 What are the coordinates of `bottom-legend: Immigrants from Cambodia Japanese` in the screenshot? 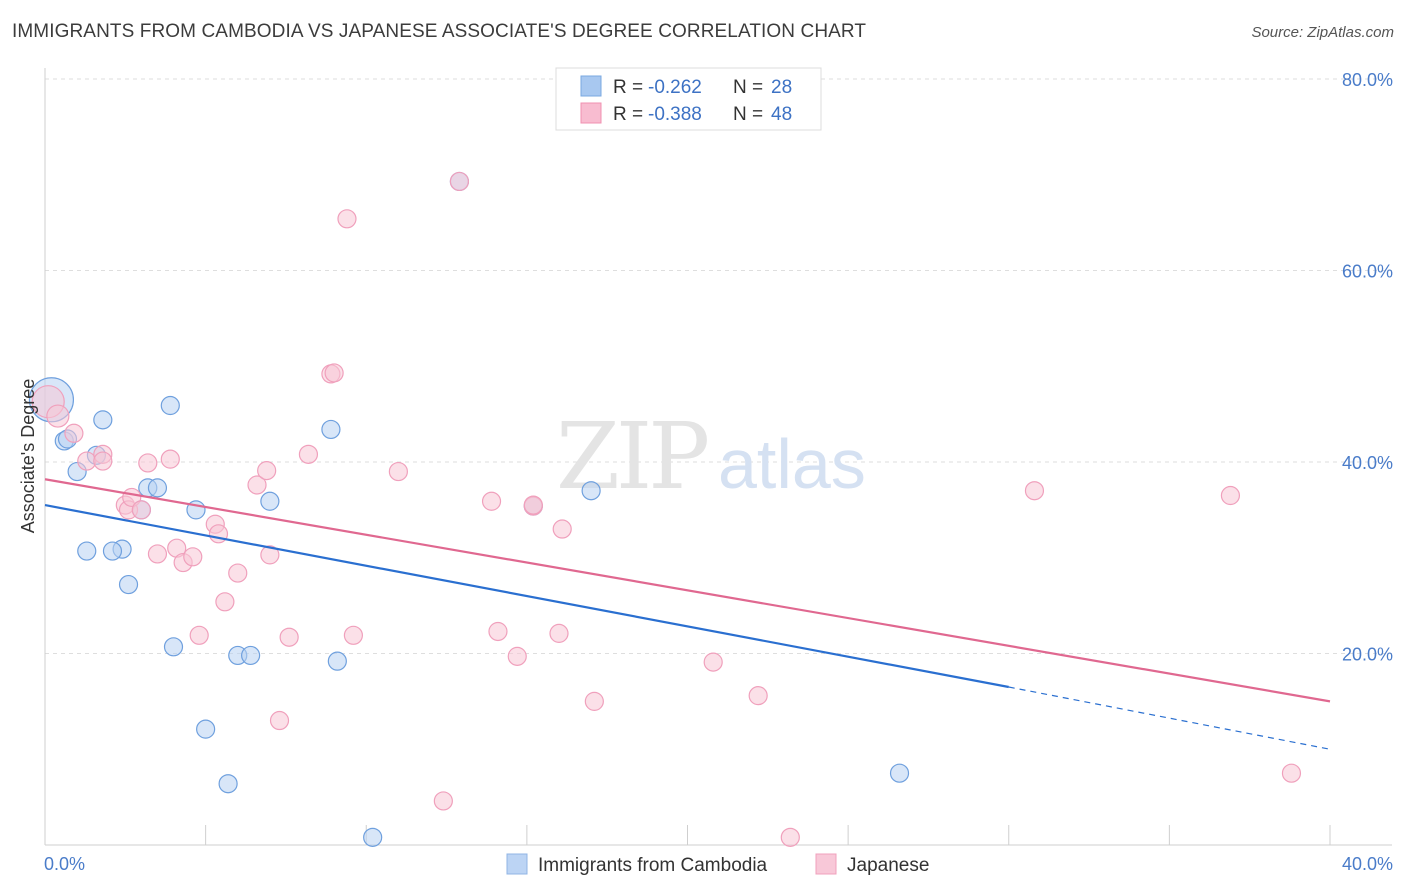 It's located at (717, 864).